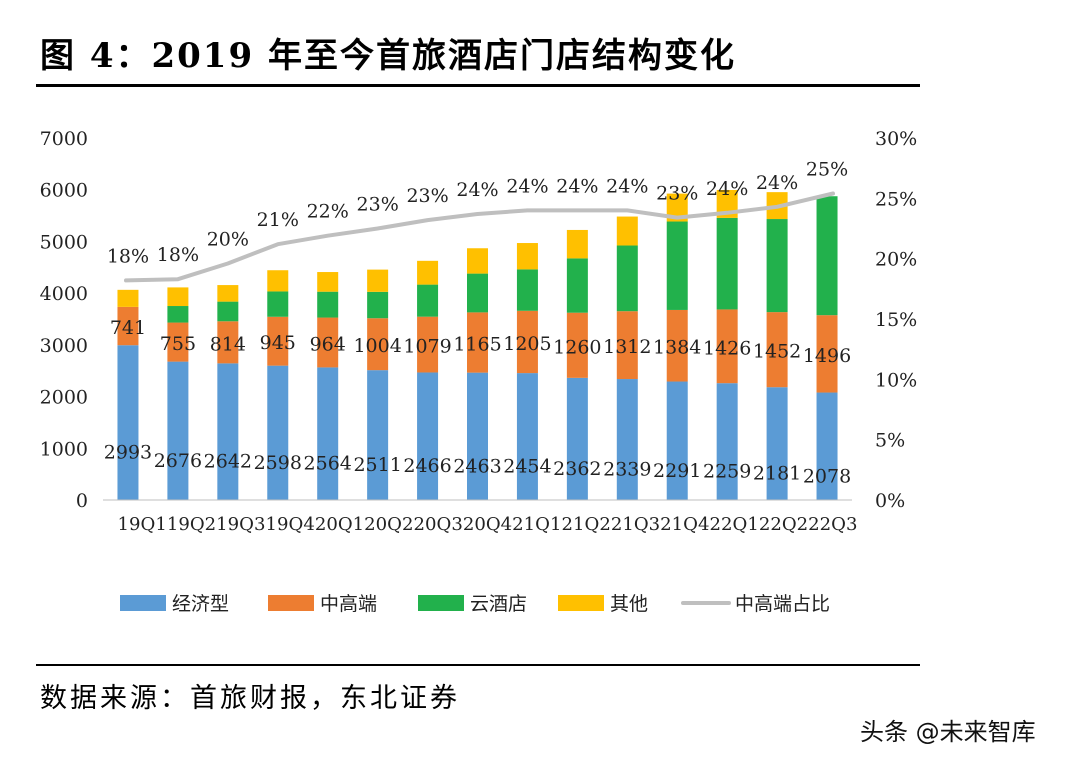 The image size is (1080, 761). I want to click on bar-2-20q4, so click(477, 342).